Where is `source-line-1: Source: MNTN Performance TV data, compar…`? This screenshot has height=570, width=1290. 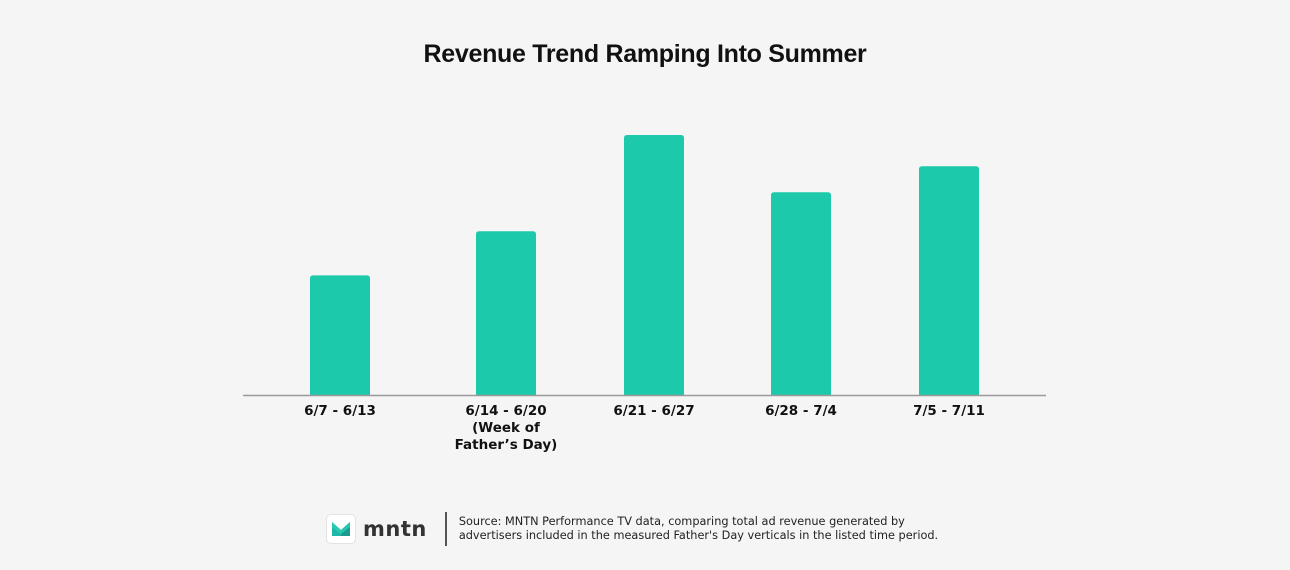
source-line-1: Source: MNTN Performance TV data, compar… is located at coordinates (681, 521).